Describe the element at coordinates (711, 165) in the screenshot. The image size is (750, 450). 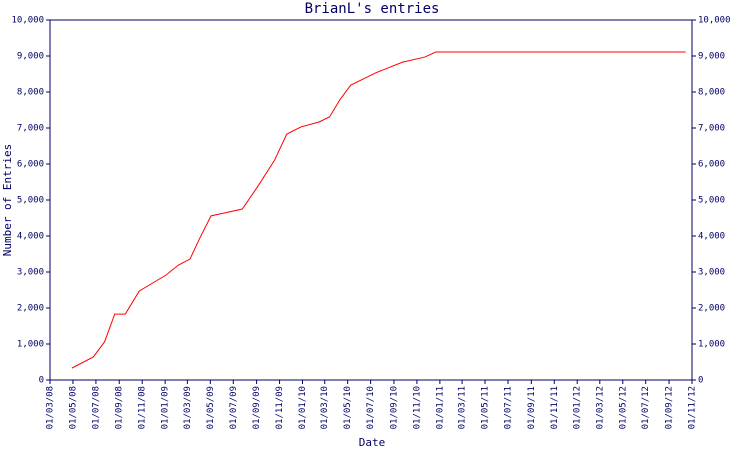
I see `y2-tick-label: 6,000` at that location.